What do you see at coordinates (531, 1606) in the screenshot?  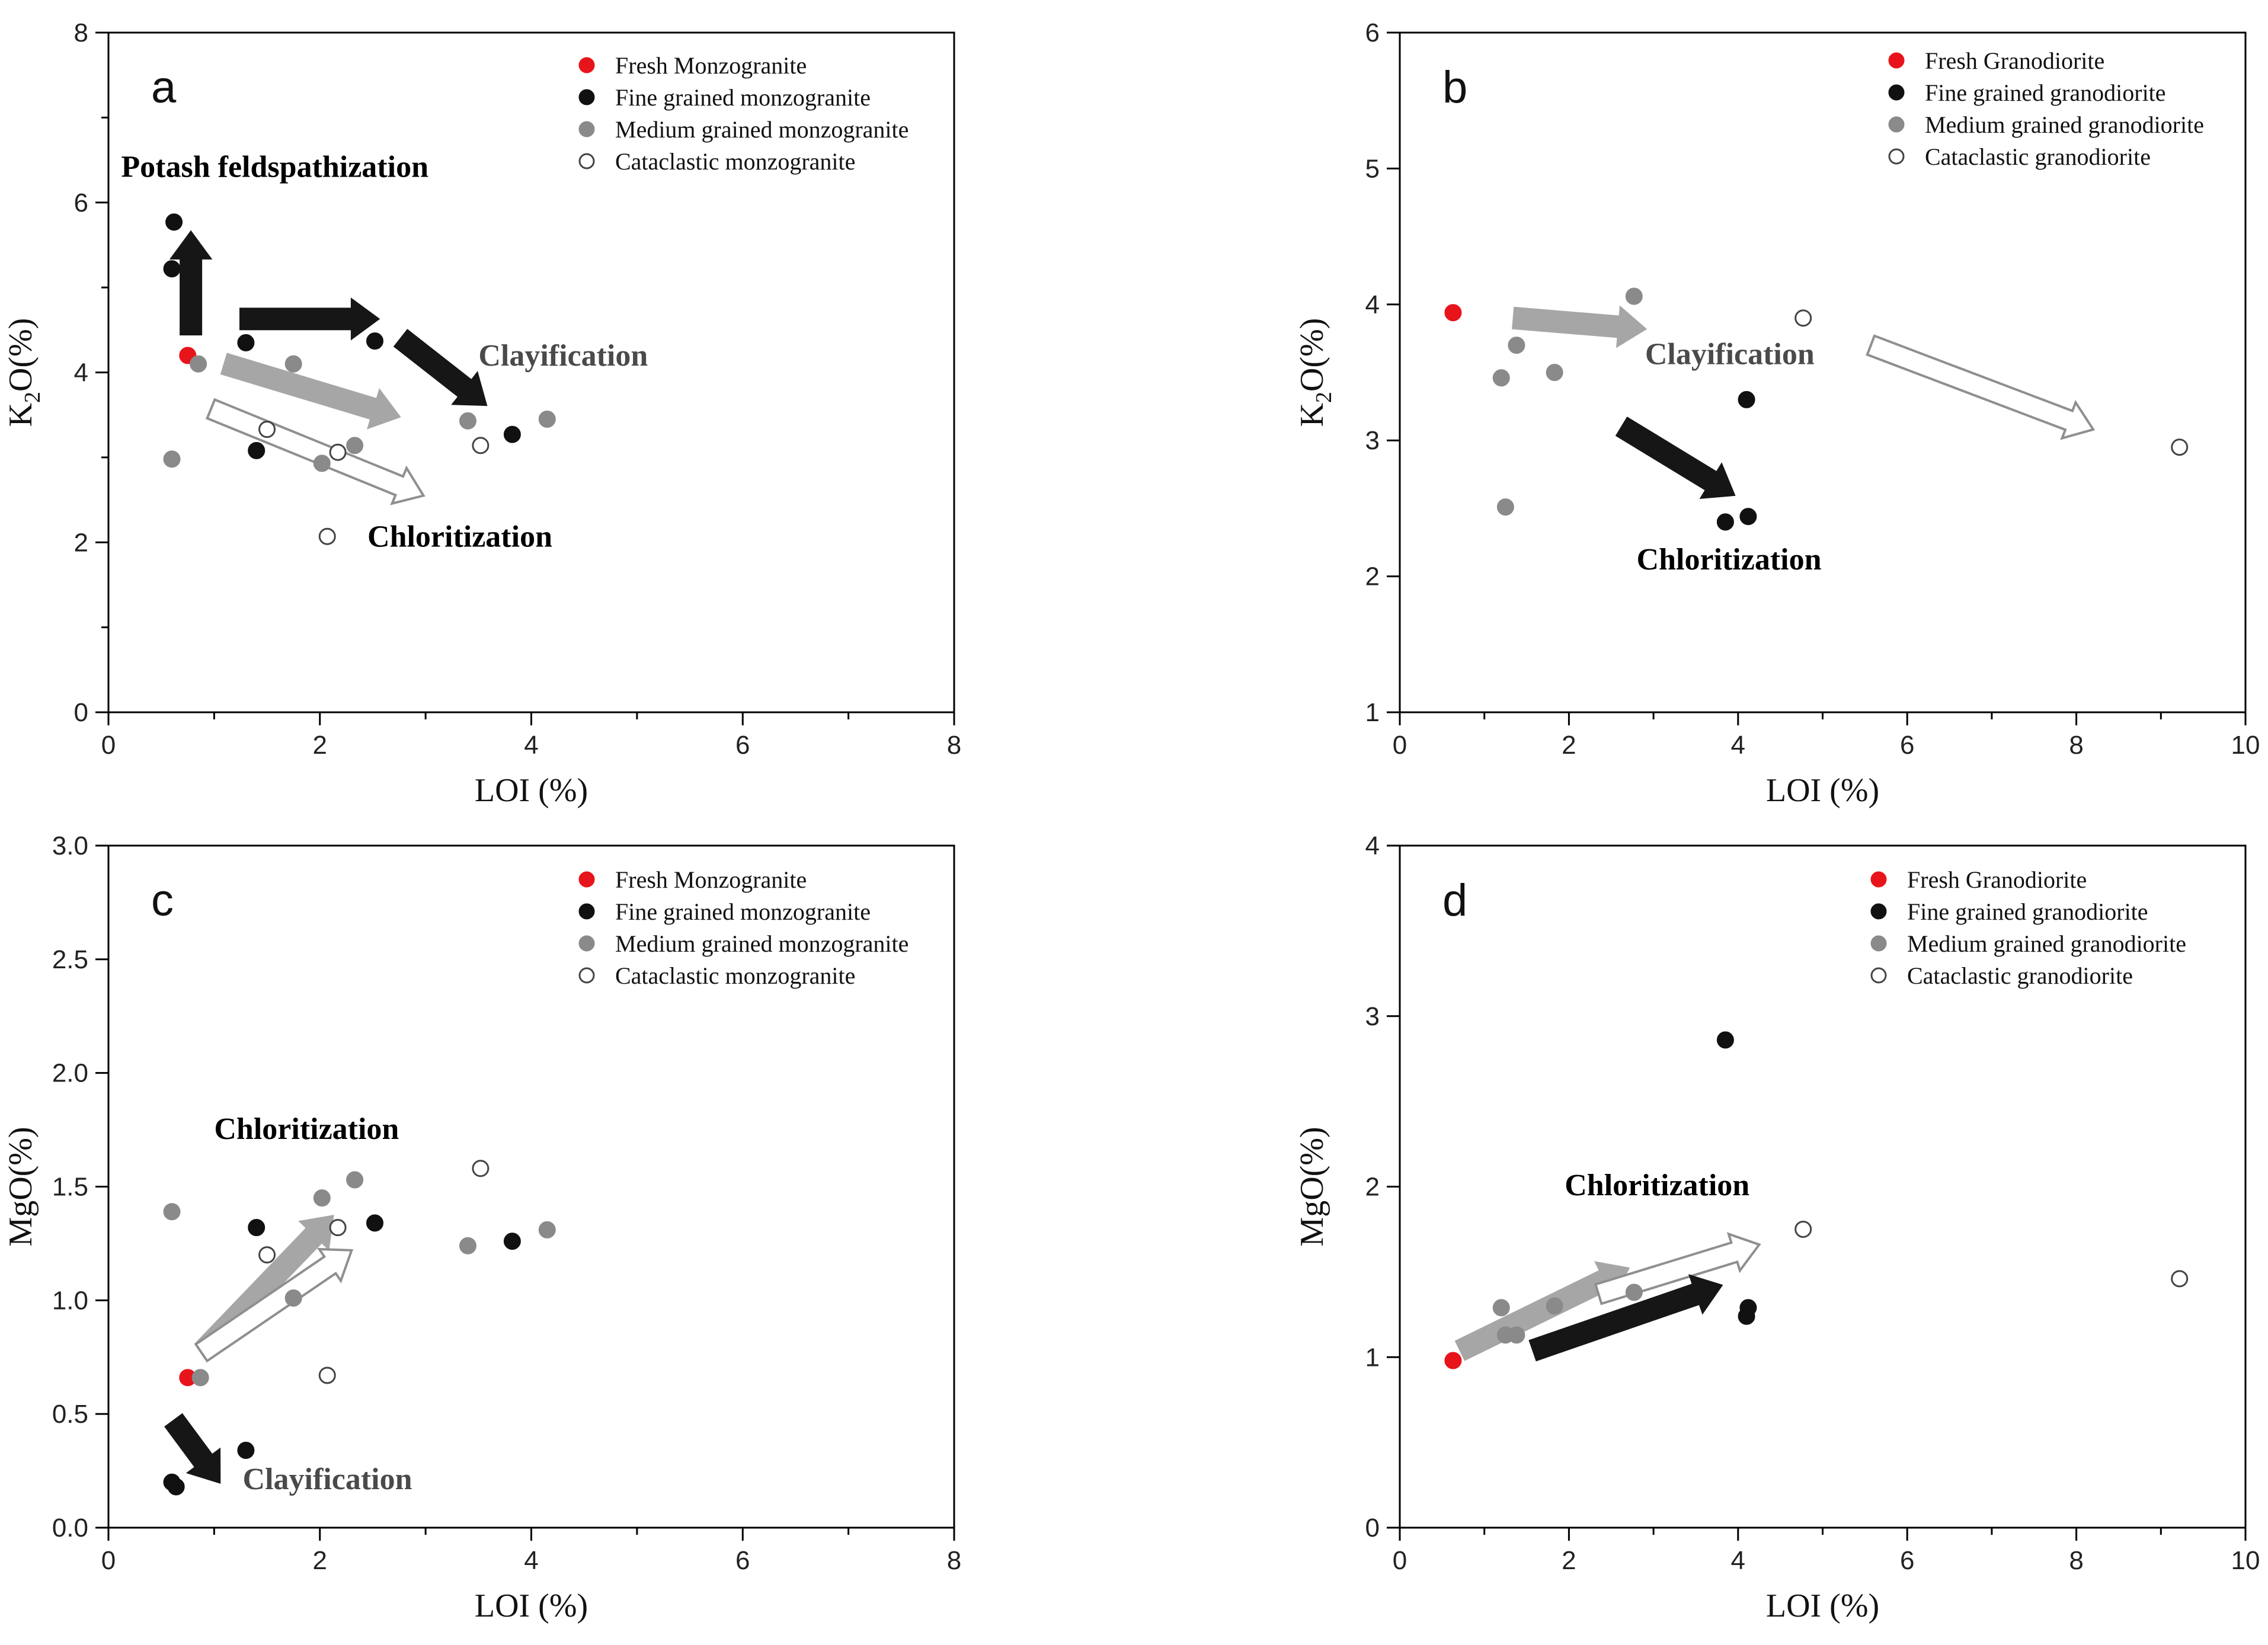 I see `x-axis-label: LOI (%)` at bounding box center [531, 1606].